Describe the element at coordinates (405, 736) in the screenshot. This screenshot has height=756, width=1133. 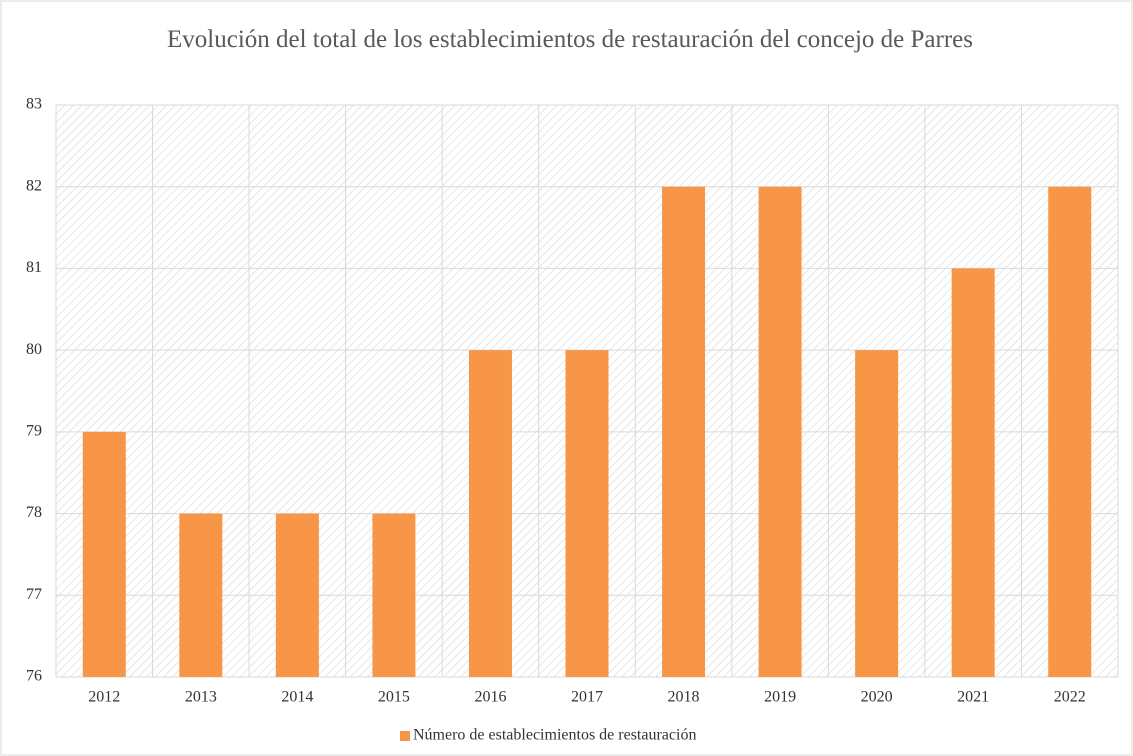
I see `legend-swatch` at that location.